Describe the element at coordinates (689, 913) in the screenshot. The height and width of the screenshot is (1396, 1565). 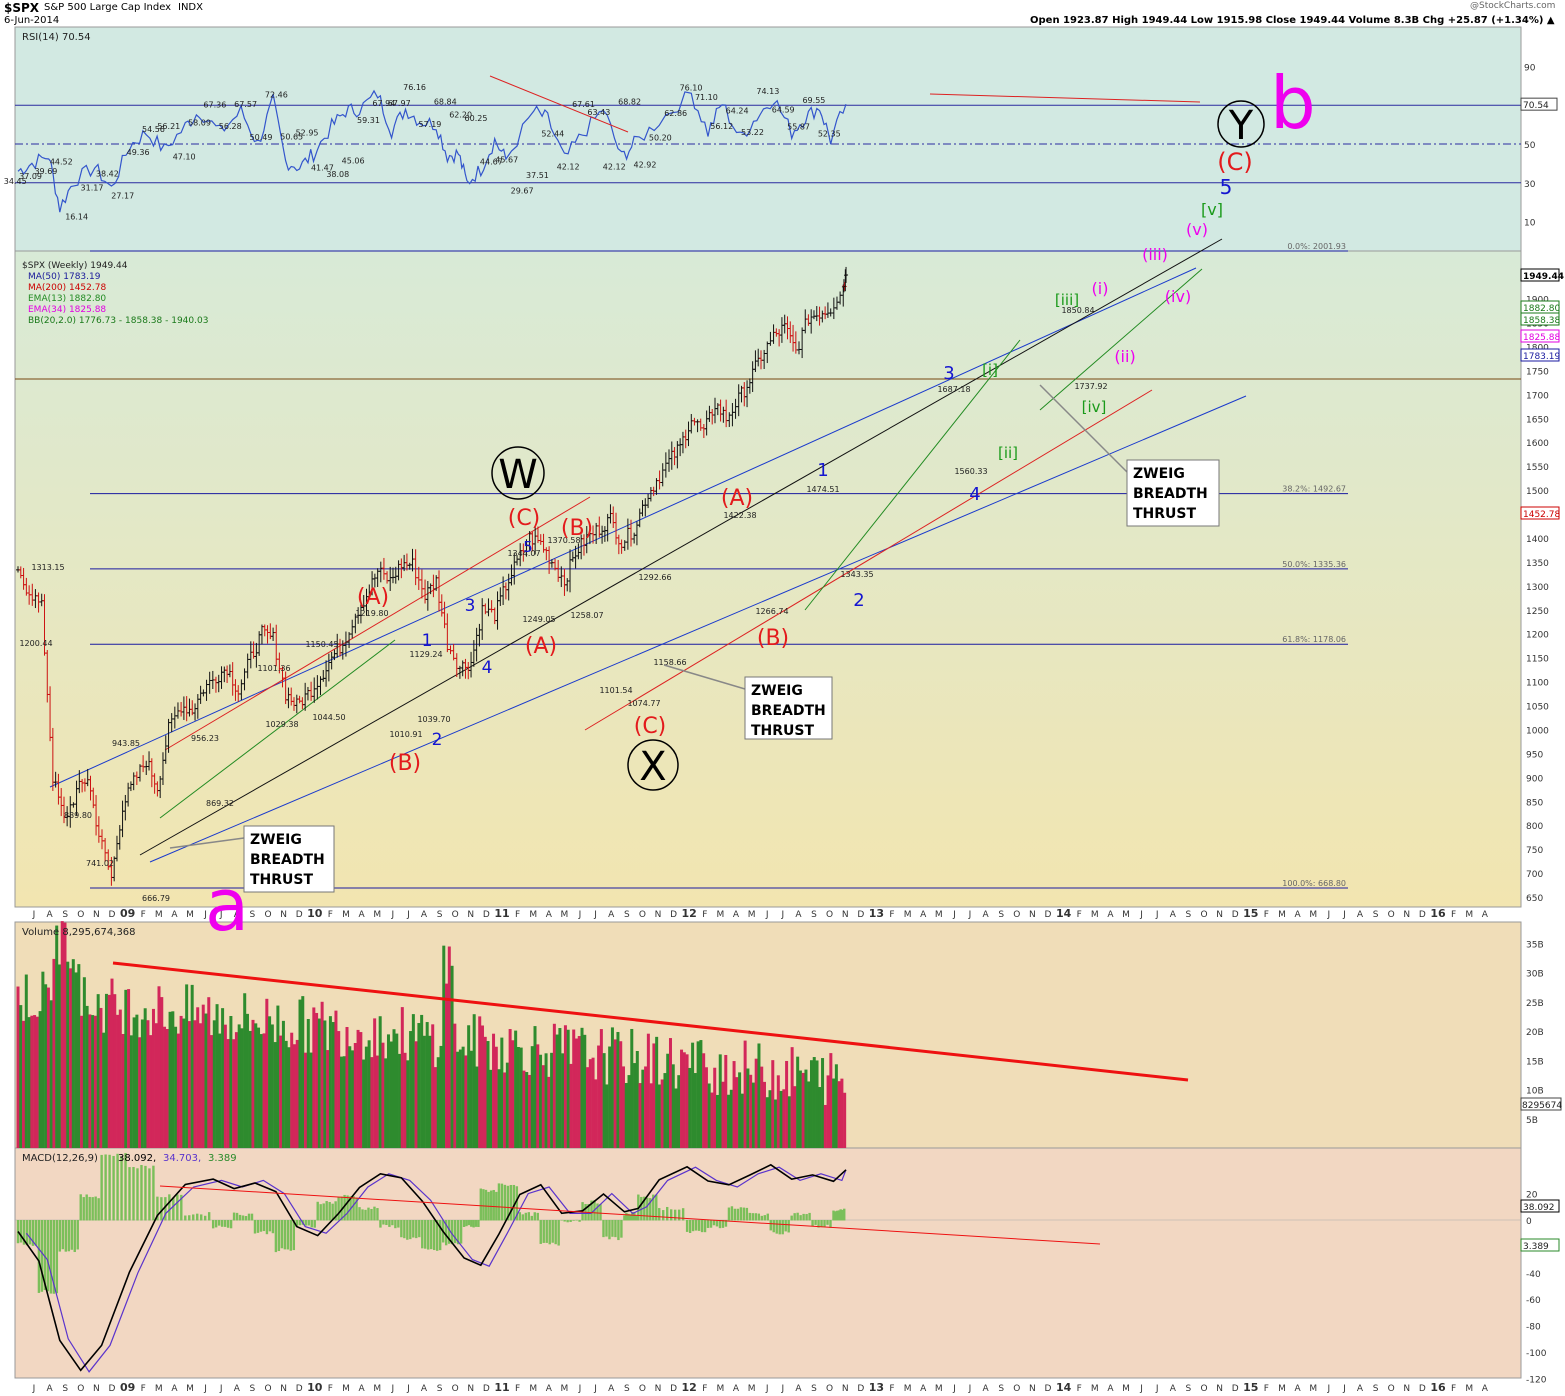
I see `time-tick-label: 12` at that location.